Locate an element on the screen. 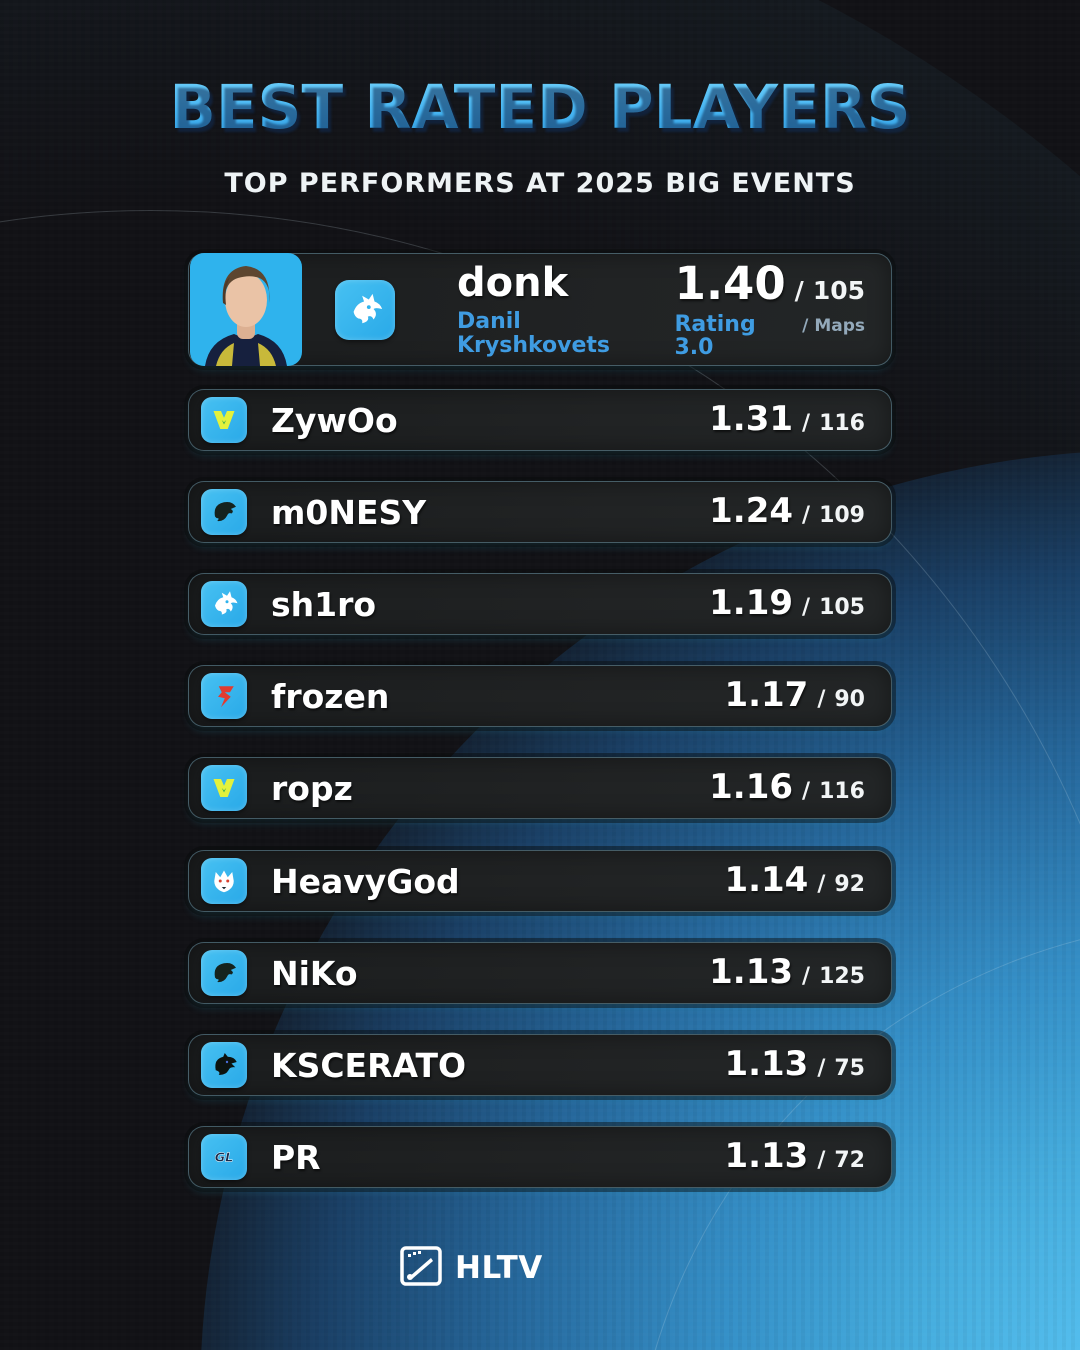  player-row: GL PR 1.13 / 72 is located at coordinates (540, 1157).